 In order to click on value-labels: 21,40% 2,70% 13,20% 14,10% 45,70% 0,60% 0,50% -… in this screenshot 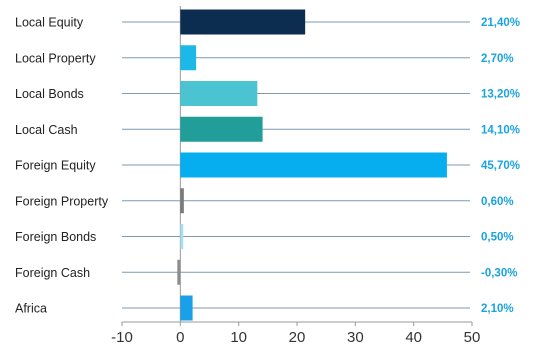, I will do `click(500, 166)`.